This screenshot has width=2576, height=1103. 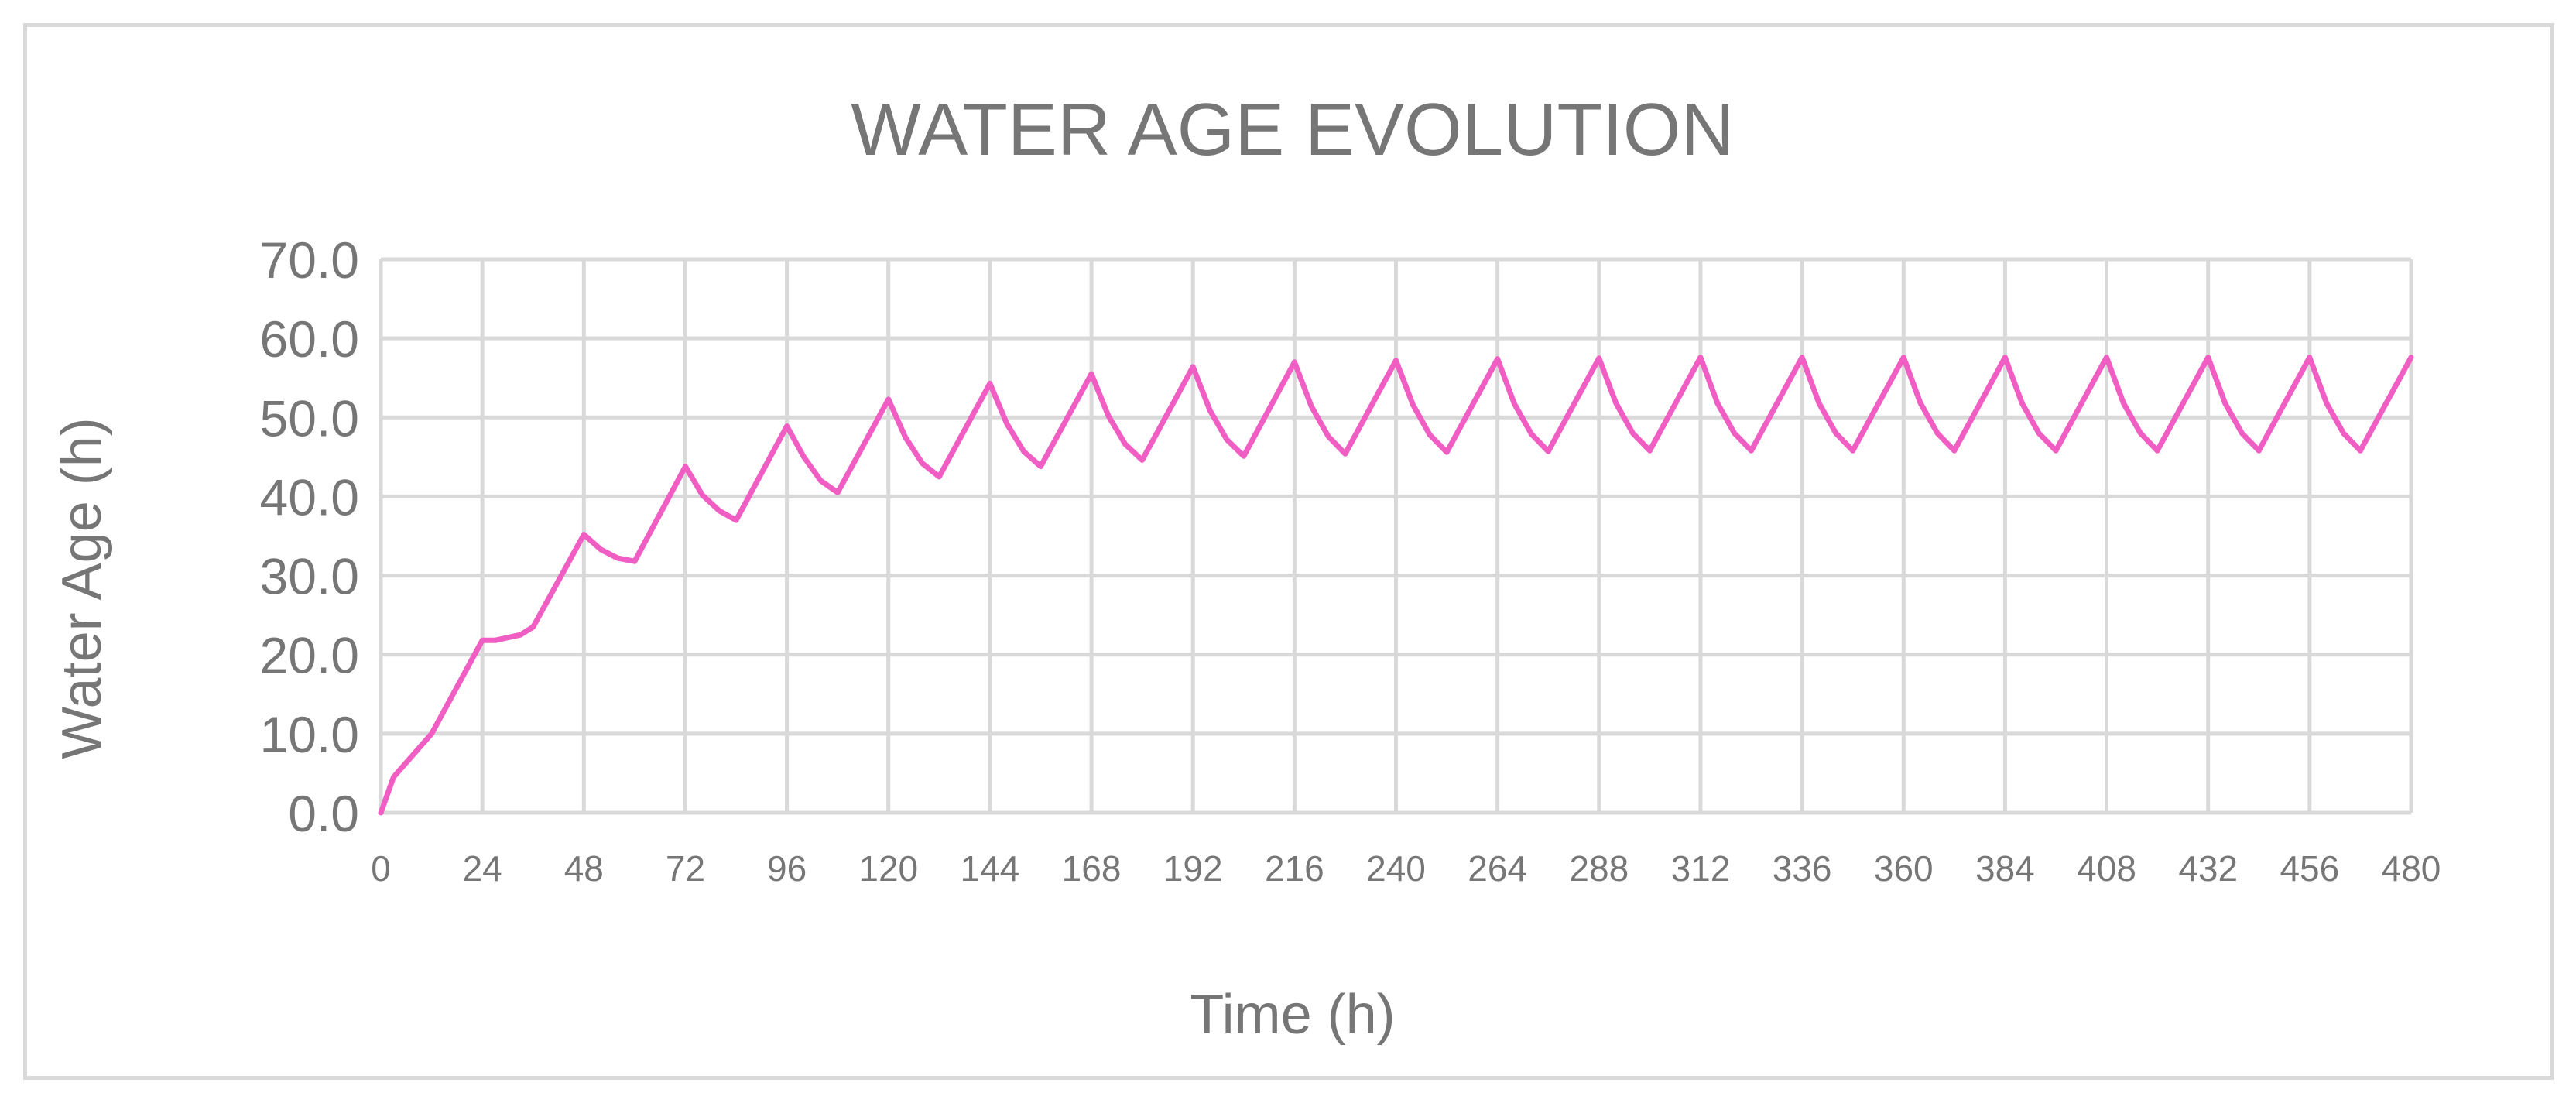 What do you see at coordinates (2309, 869) in the screenshot?
I see `x-tick-label: 456` at bounding box center [2309, 869].